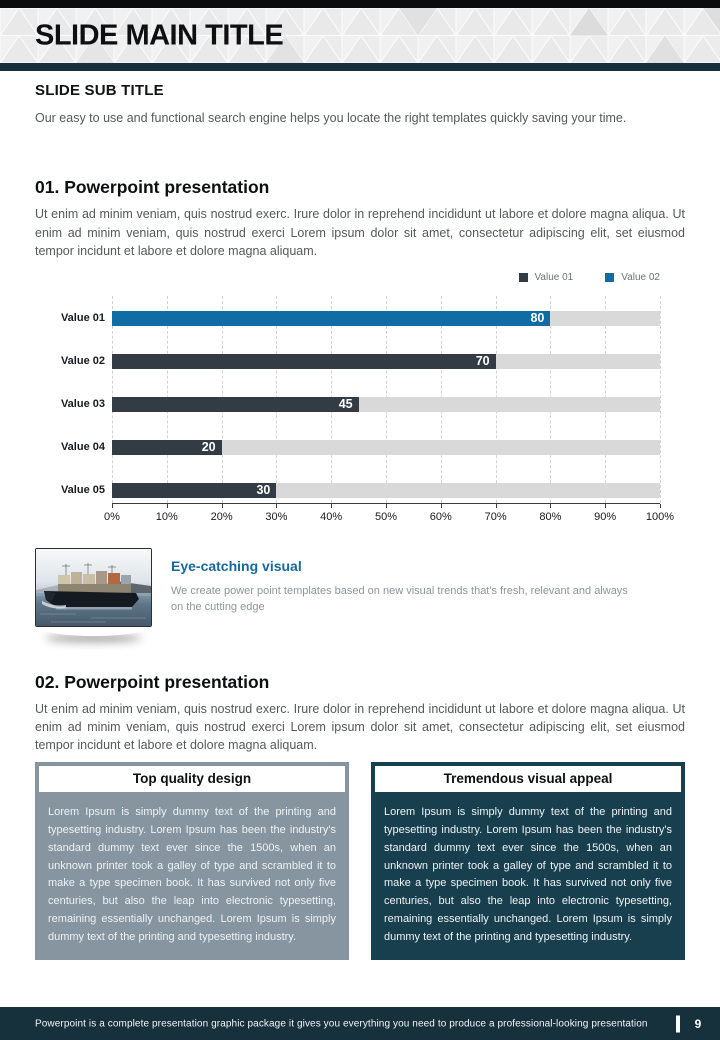 This screenshot has width=720, height=1040. What do you see at coordinates (528, 779) in the screenshot?
I see `box-title: Tremendous visual appeal` at bounding box center [528, 779].